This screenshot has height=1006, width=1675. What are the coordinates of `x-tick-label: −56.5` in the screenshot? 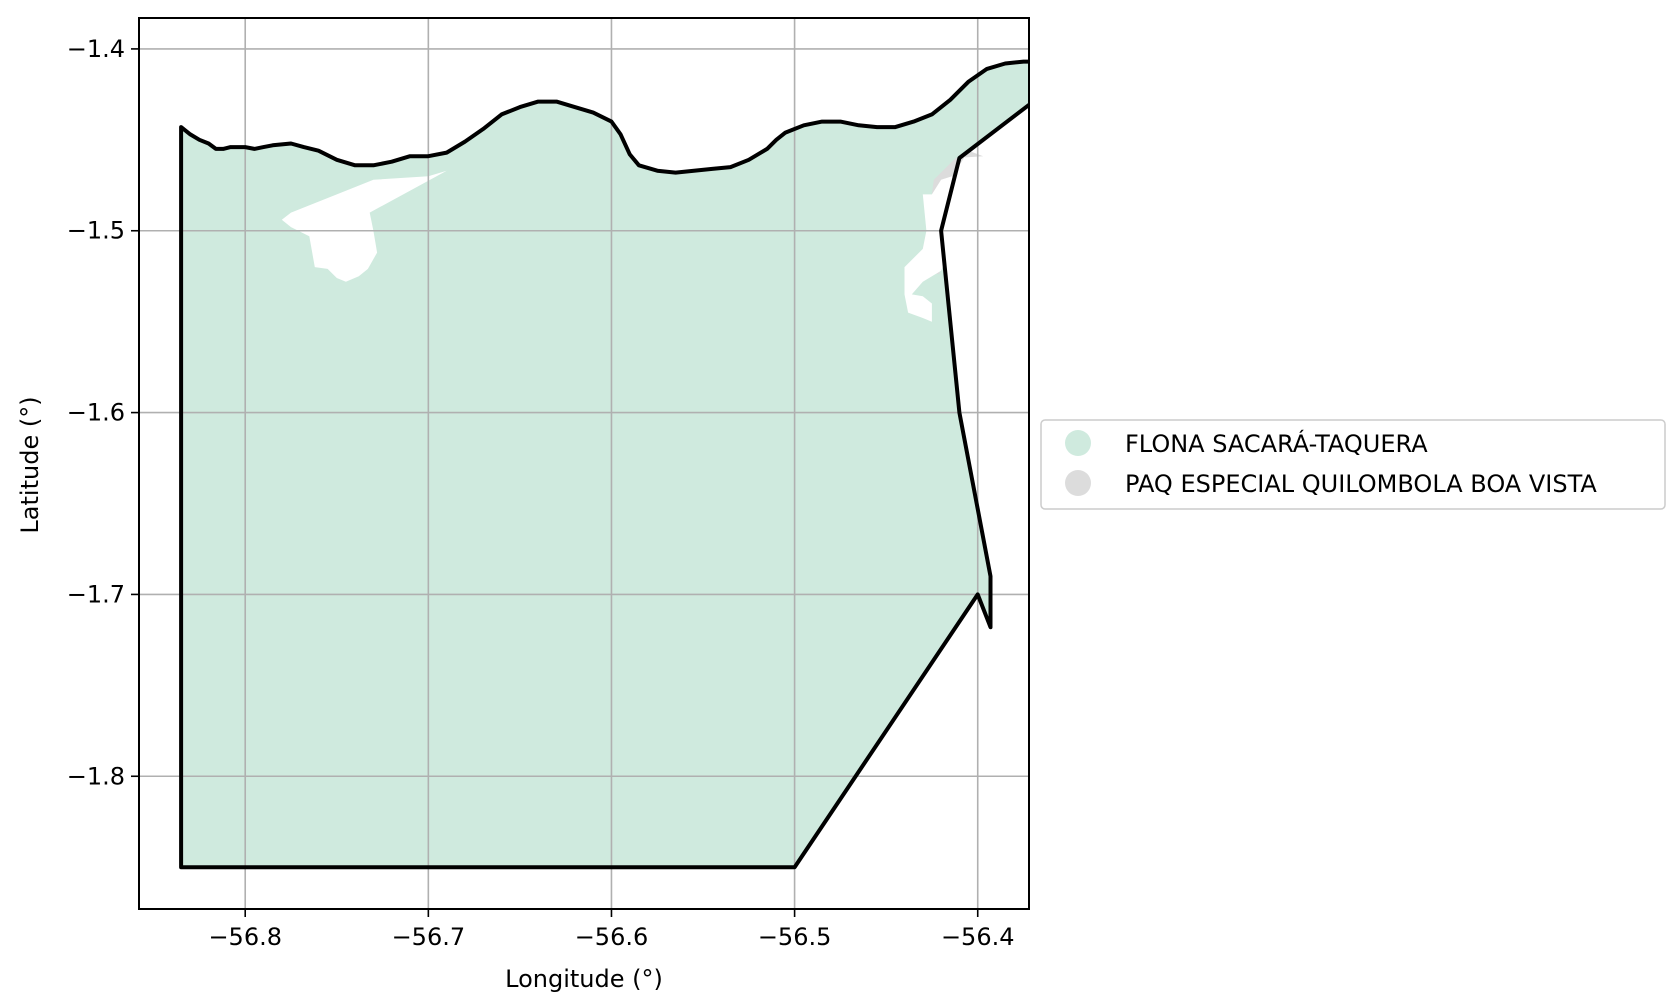 It's located at (795, 937).